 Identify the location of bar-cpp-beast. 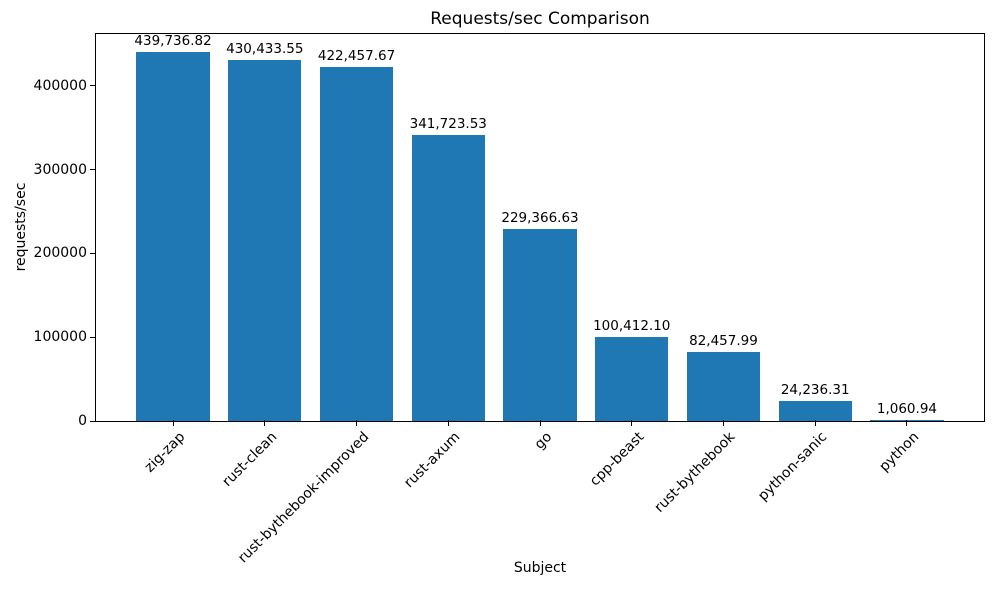
(632, 378).